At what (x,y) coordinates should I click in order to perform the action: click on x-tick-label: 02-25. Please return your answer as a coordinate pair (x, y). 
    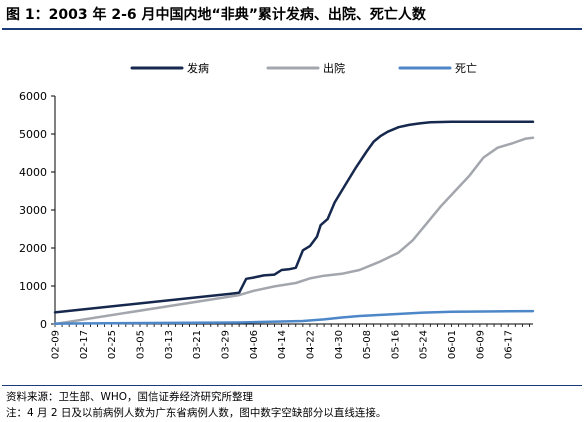
    Looking at the image, I should click on (112, 344).